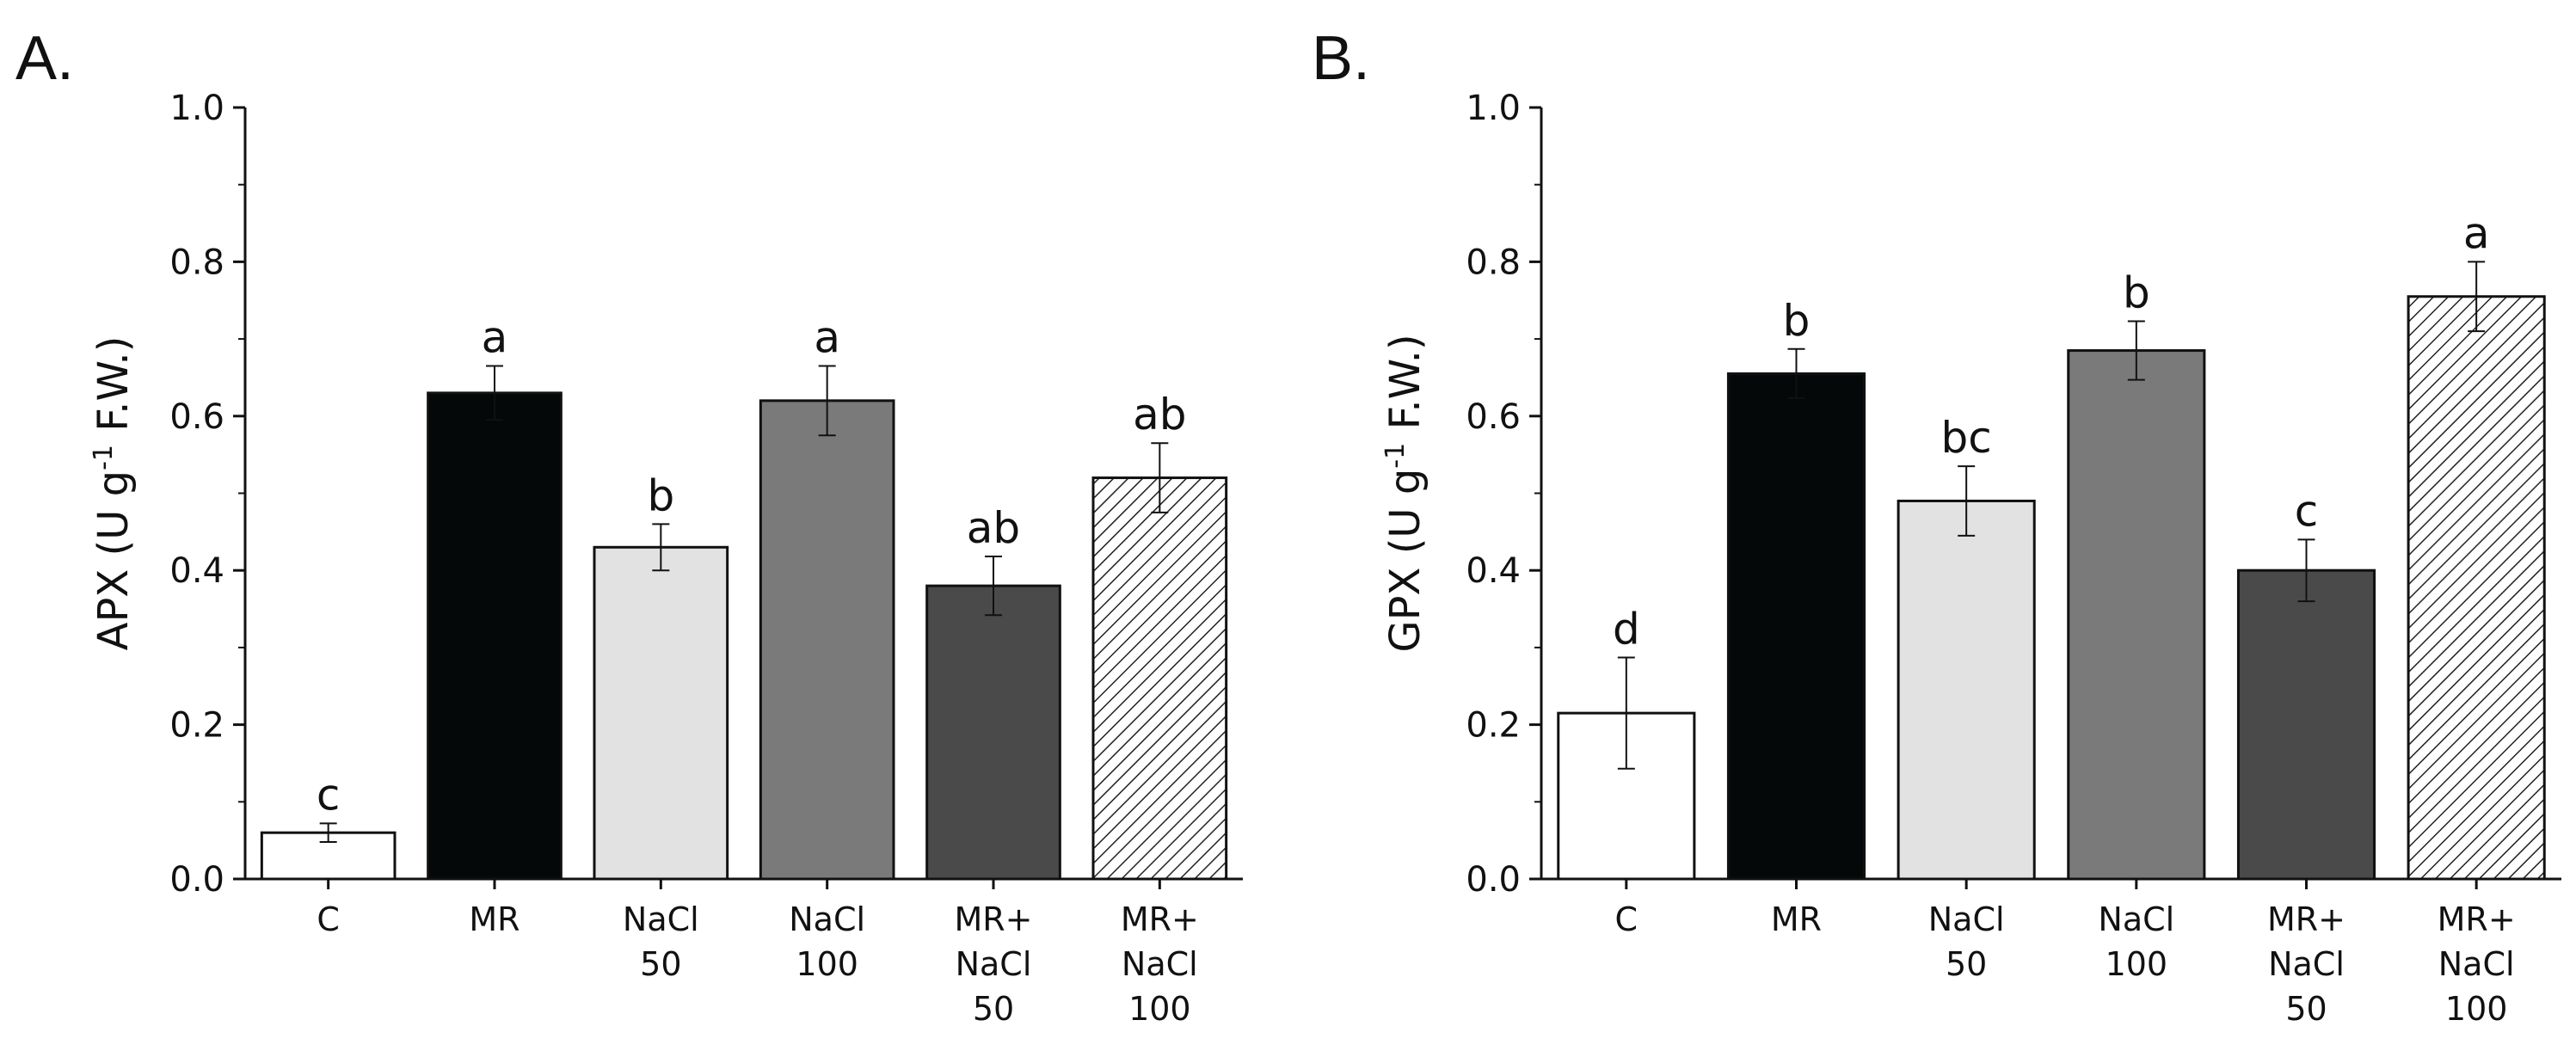 The height and width of the screenshot is (1057, 2576). I want to click on y-axis-title: GPX (U g-1 F.W.), so click(1404, 493).